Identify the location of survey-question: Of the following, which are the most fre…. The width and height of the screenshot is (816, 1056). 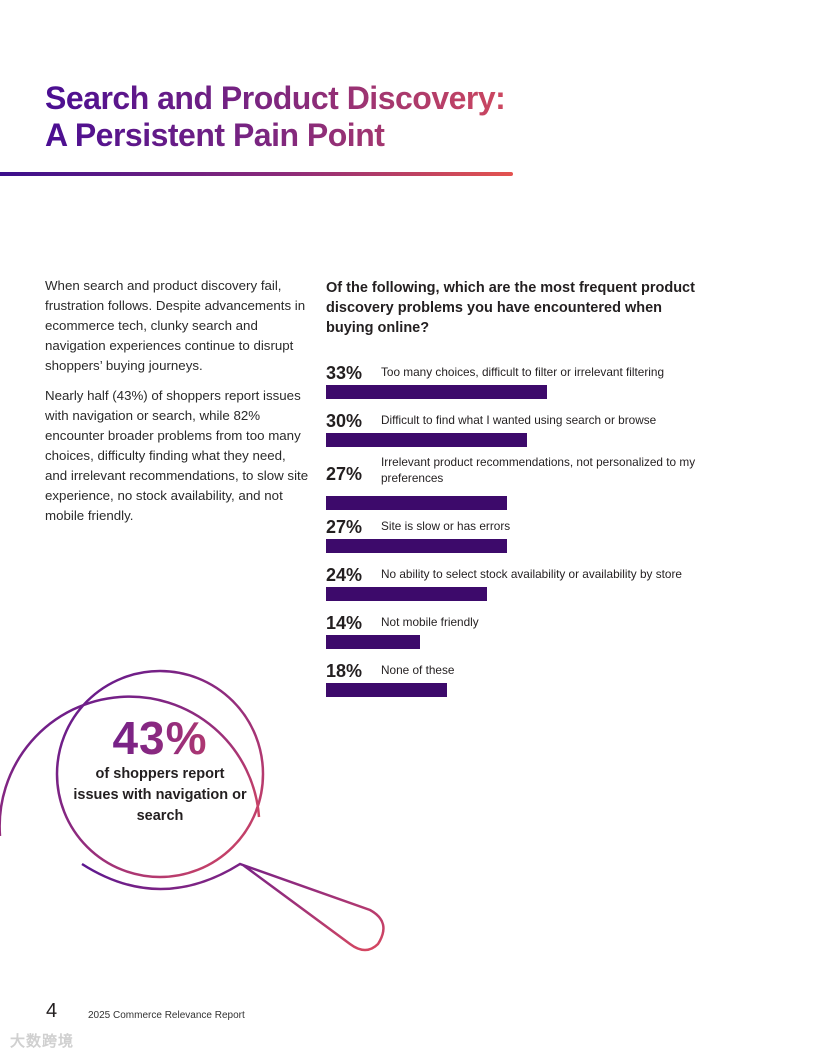
(510, 308).